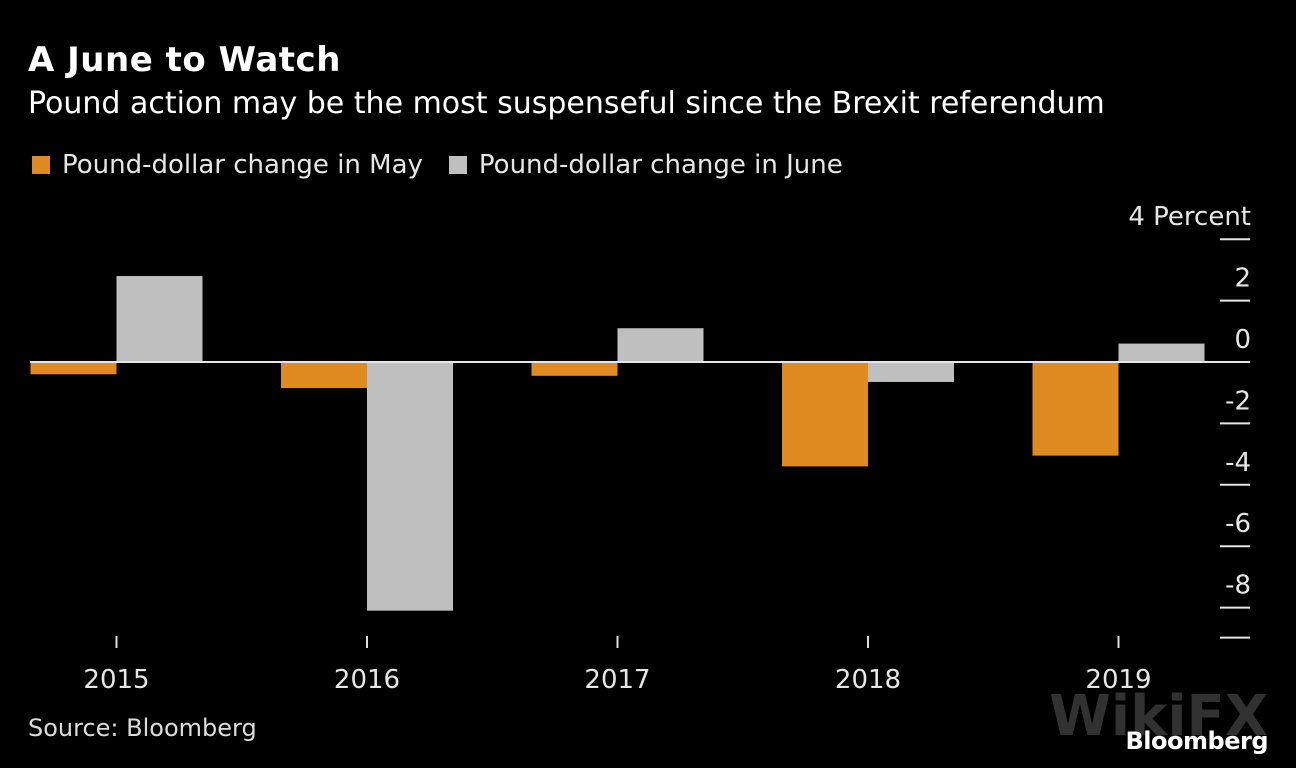 Image resolution: width=1296 pixels, height=768 pixels. I want to click on x-tick-label-2016: 2016, so click(367, 680).